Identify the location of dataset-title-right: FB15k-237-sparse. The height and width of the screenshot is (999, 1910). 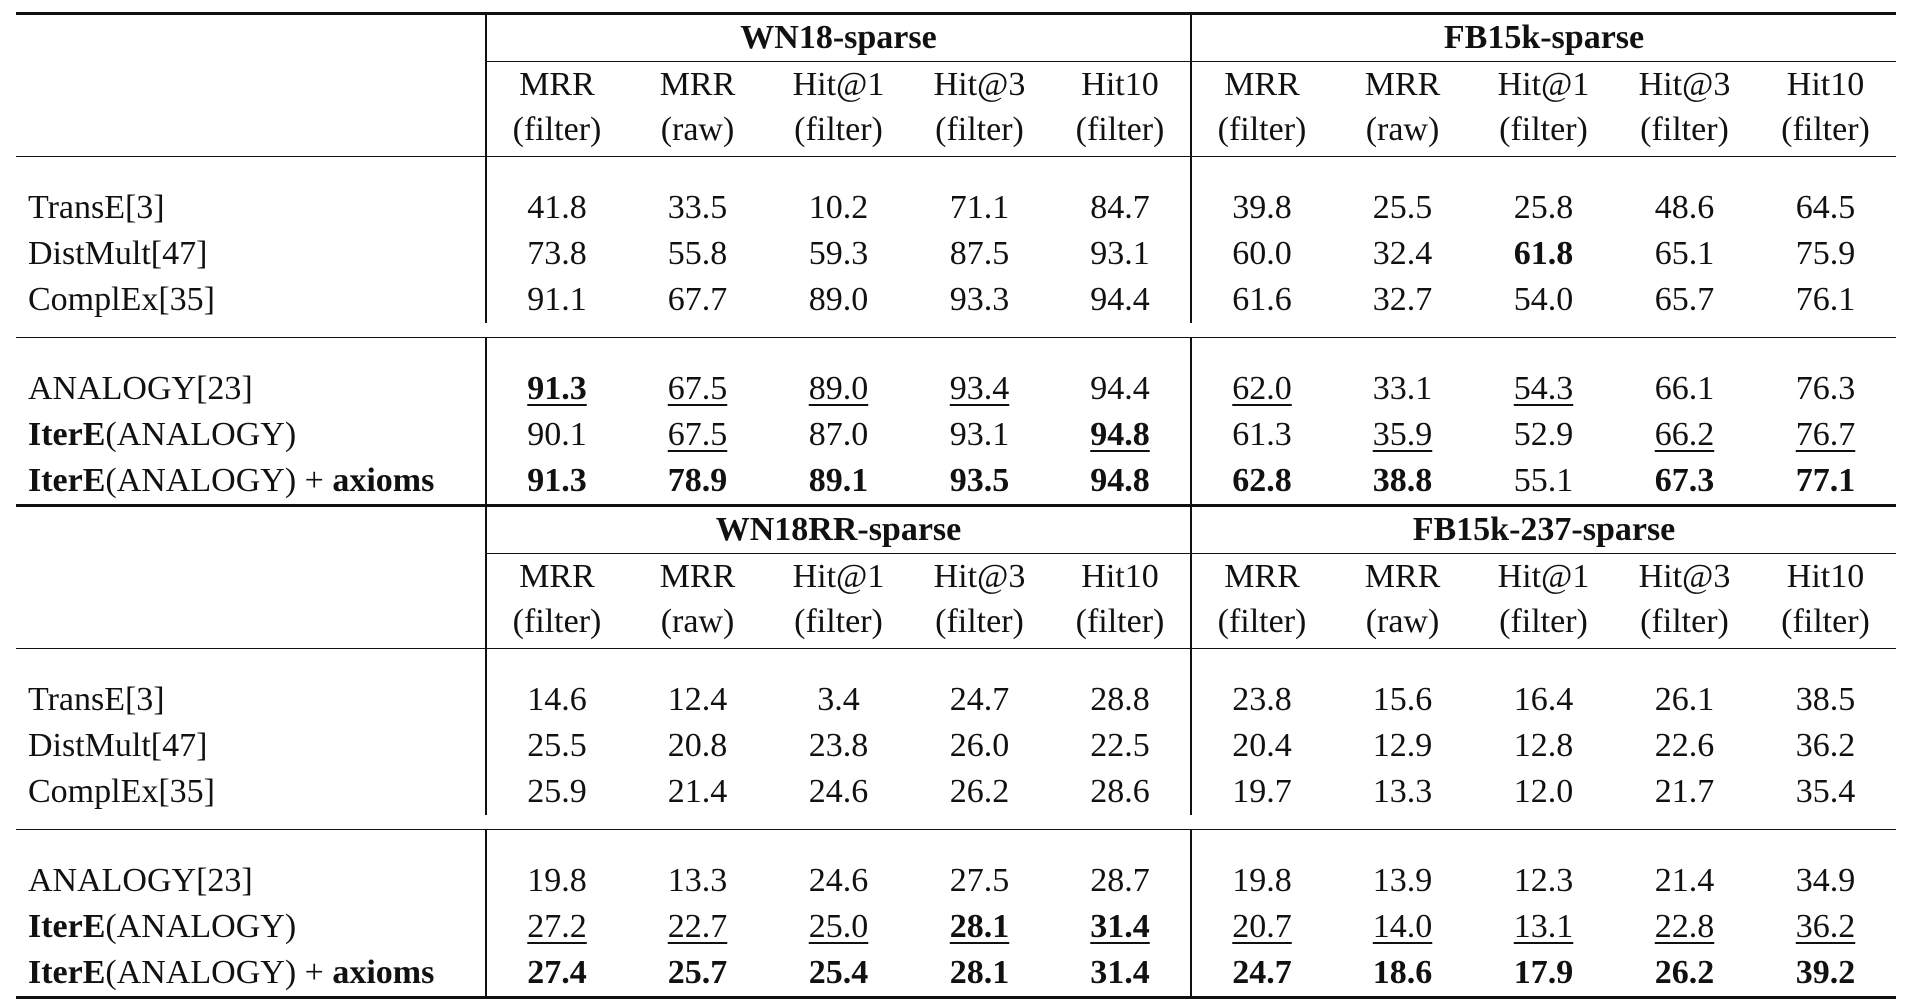
(1543, 529).